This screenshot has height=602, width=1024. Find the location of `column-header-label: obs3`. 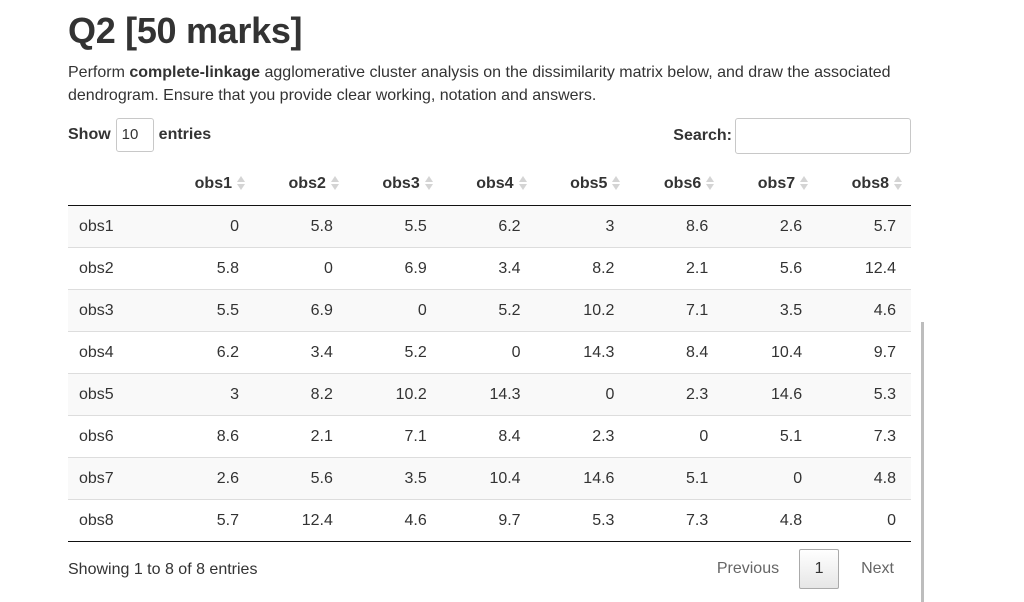

column-header-label: obs3 is located at coordinates (401, 183).